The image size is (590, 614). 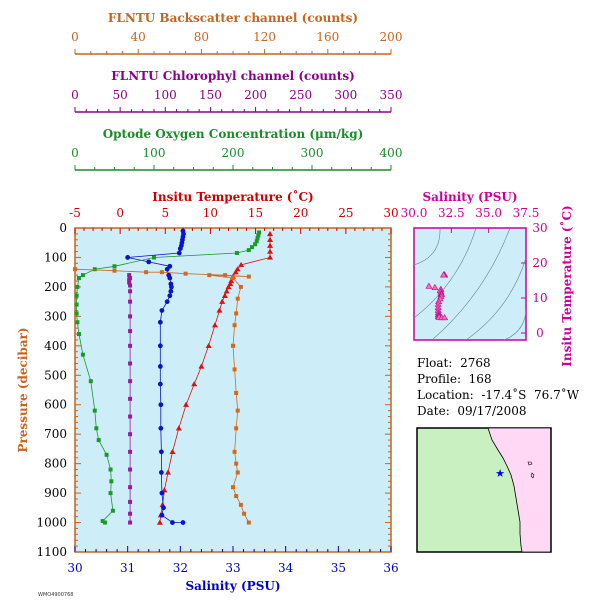 I want to click on ts-xtick-label: 37.5, so click(x=526, y=213).